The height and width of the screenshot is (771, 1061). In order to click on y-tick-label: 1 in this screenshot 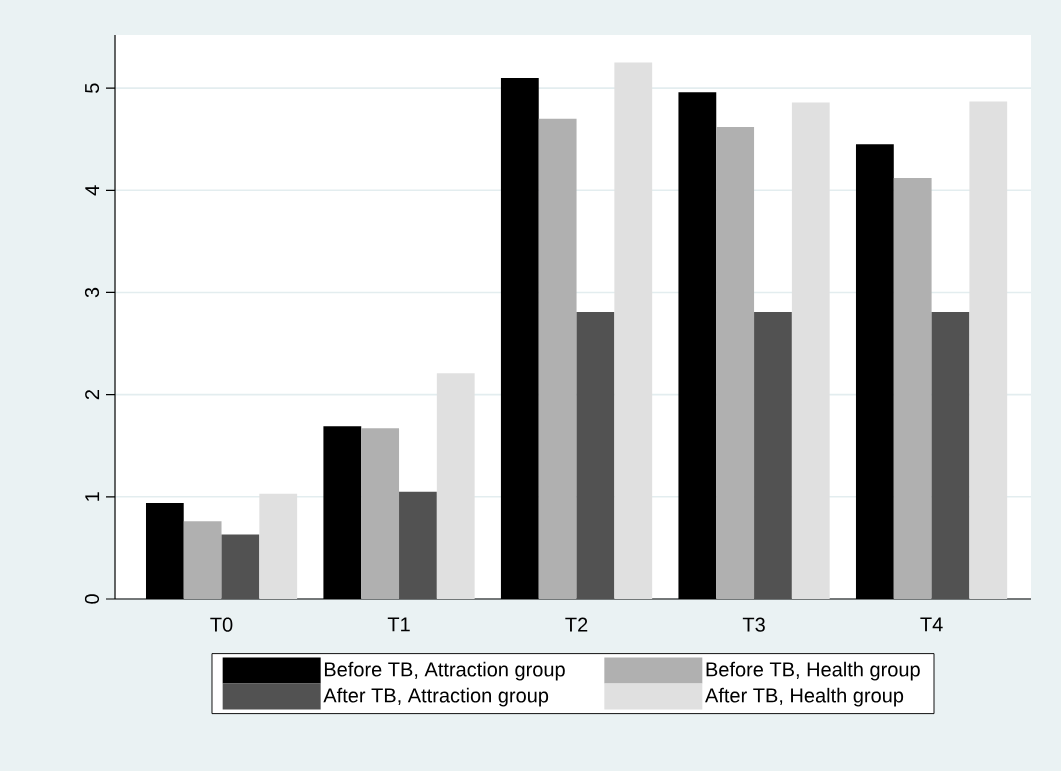, I will do `click(92, 496)`.